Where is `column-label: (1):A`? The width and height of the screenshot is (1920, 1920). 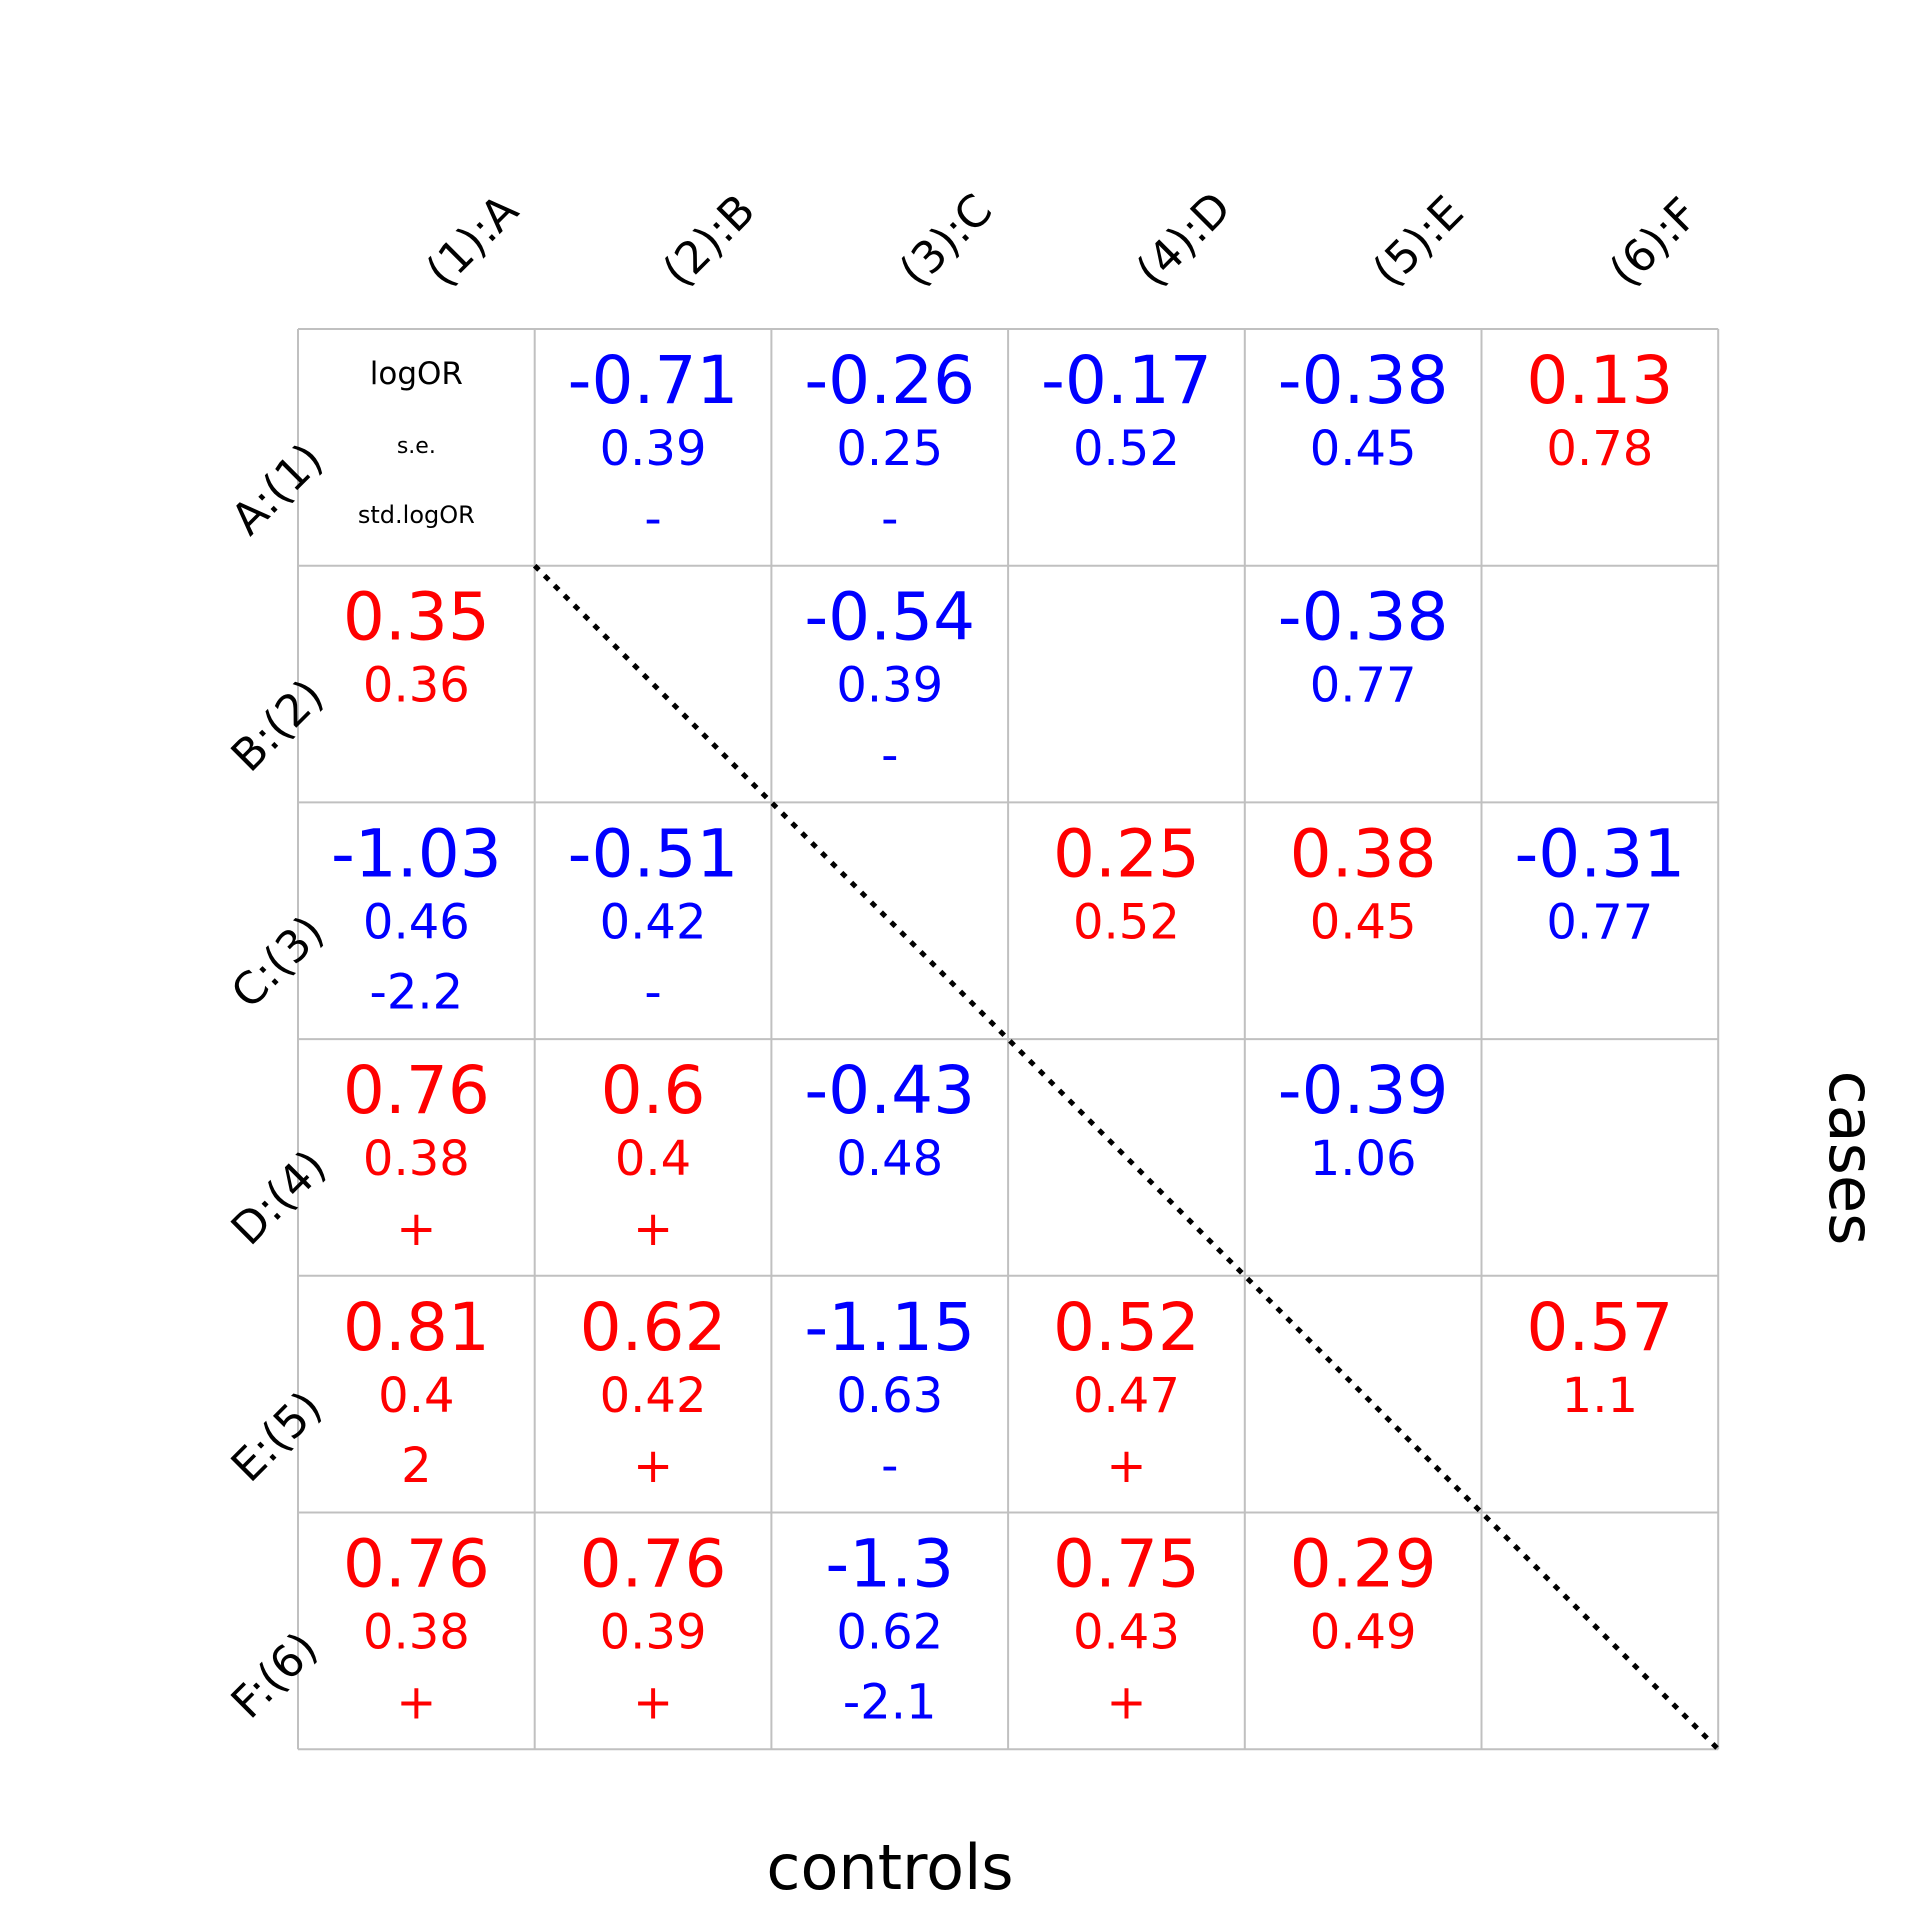 column-label: (1):A is located at coordinates (472, 241).